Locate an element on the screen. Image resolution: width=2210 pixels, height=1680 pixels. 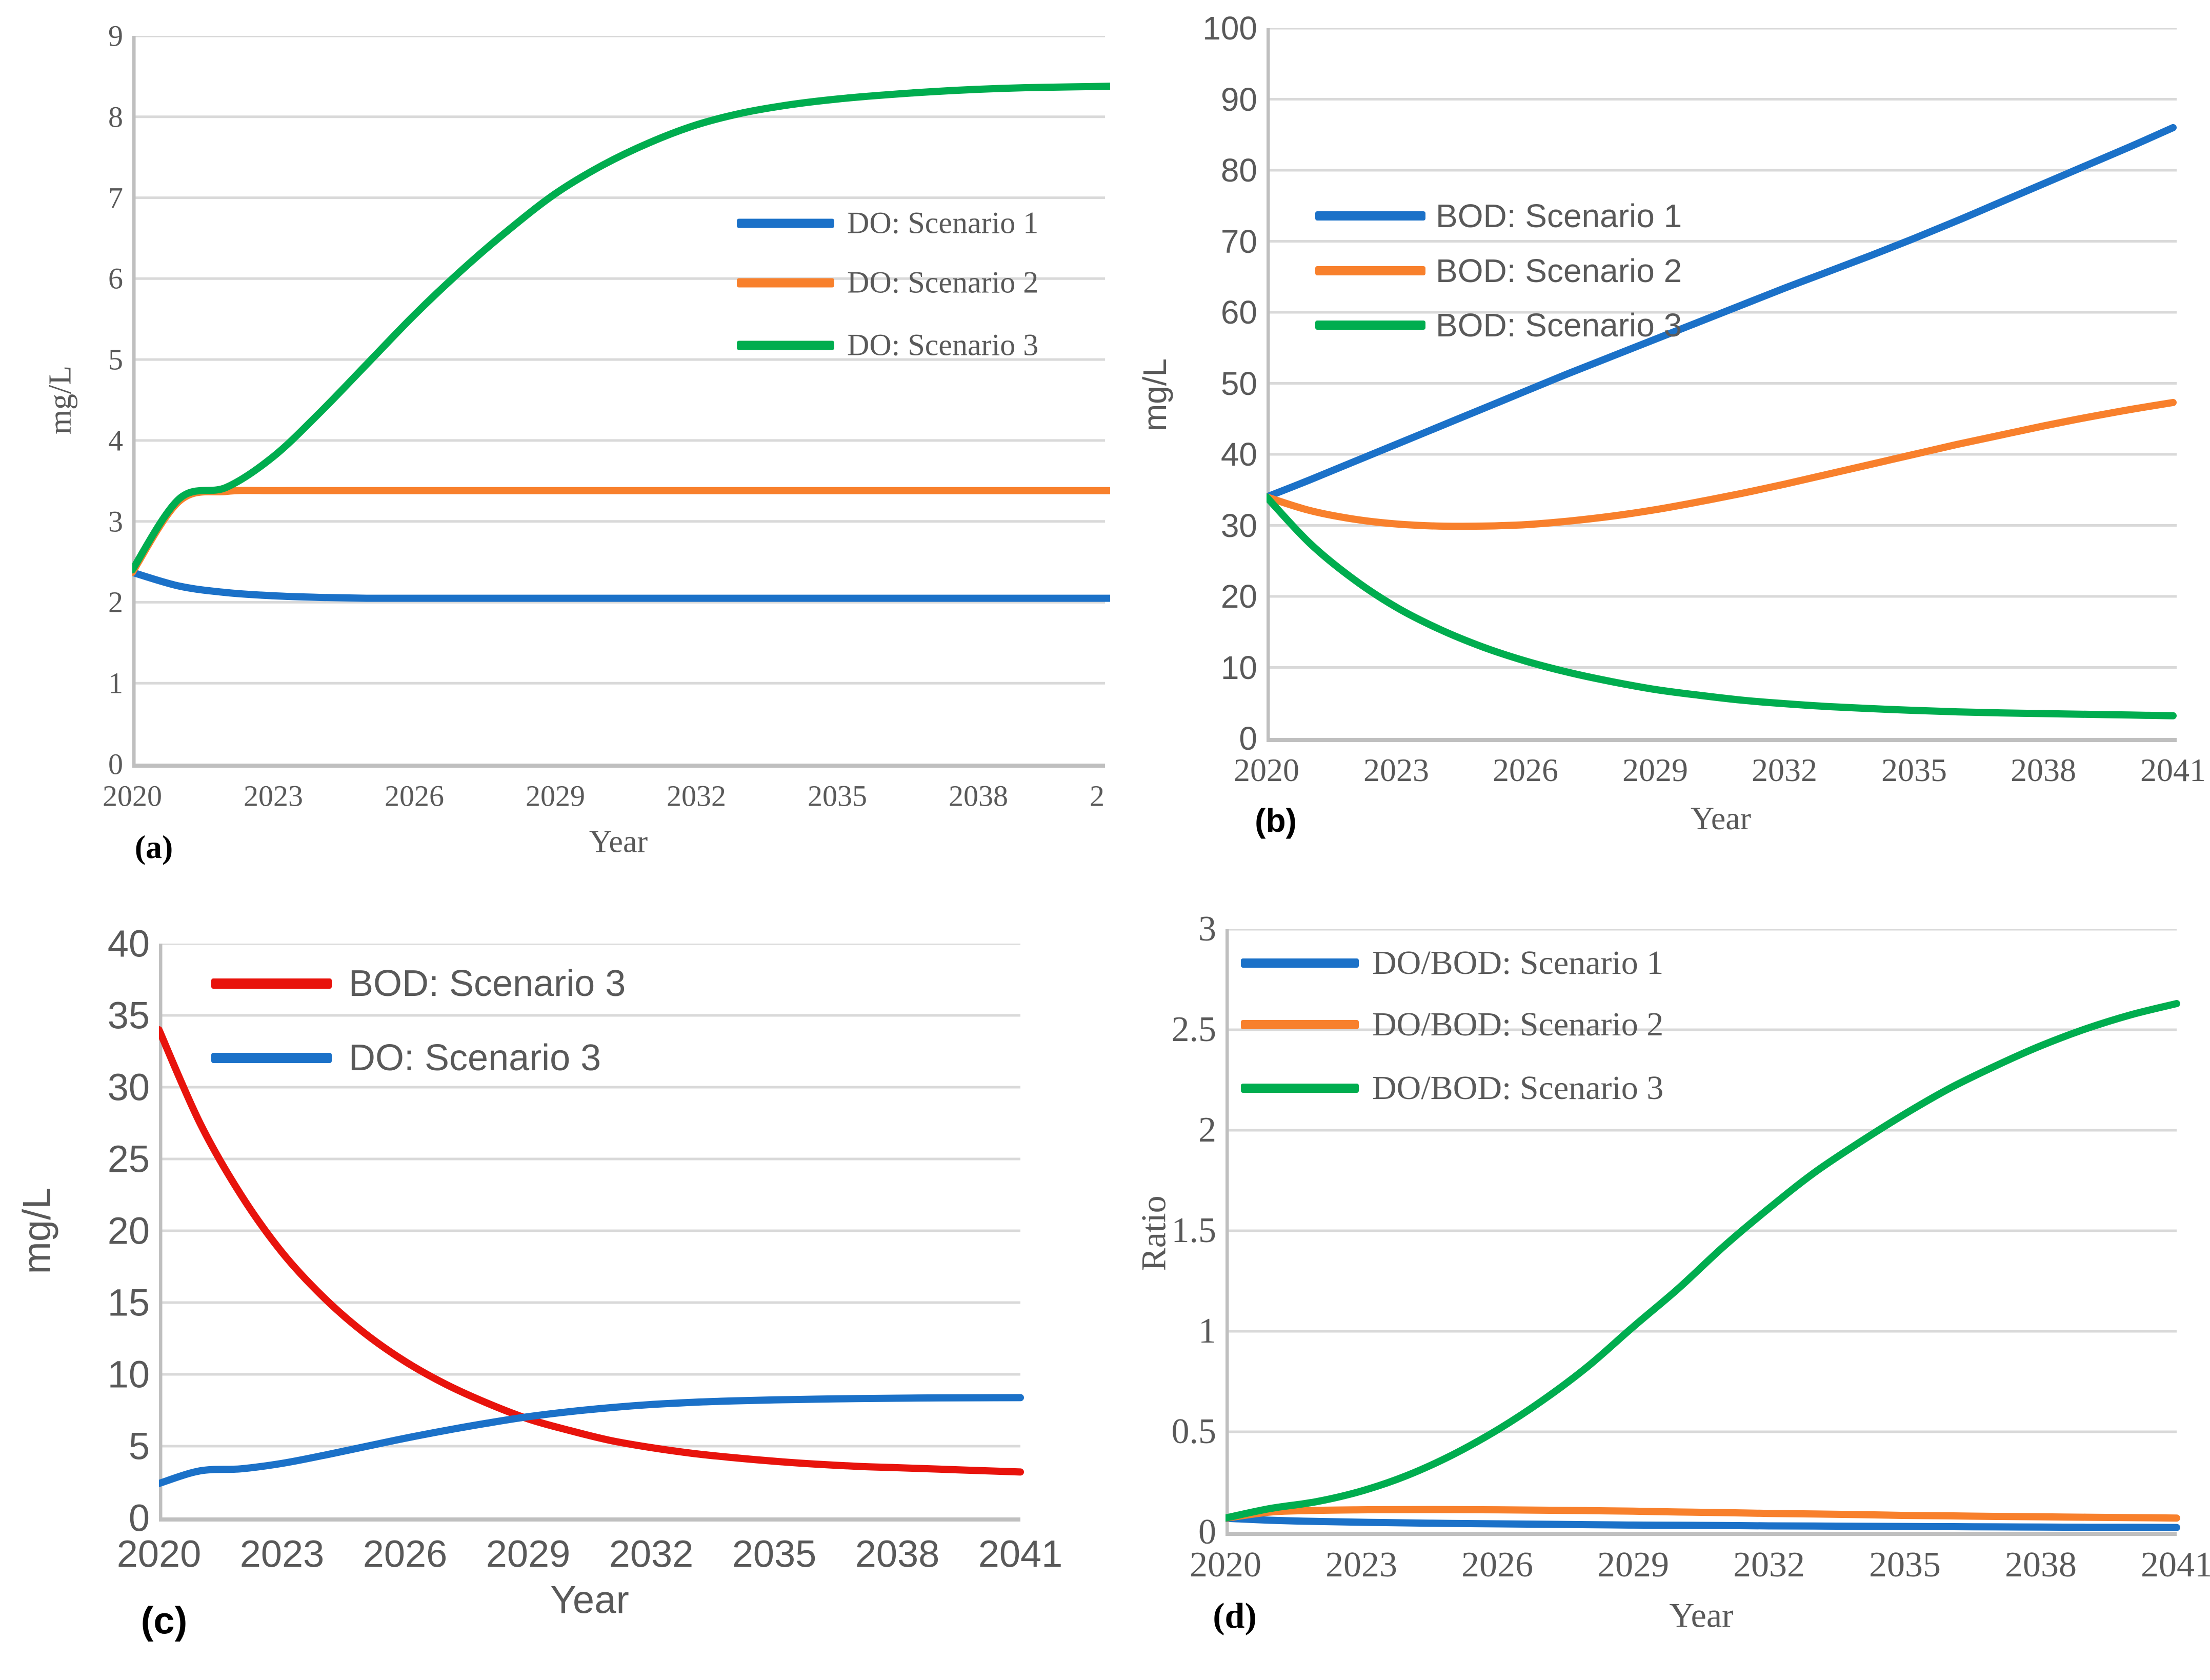
y-tick-label: 50 is located at coordinates (1238, 383).